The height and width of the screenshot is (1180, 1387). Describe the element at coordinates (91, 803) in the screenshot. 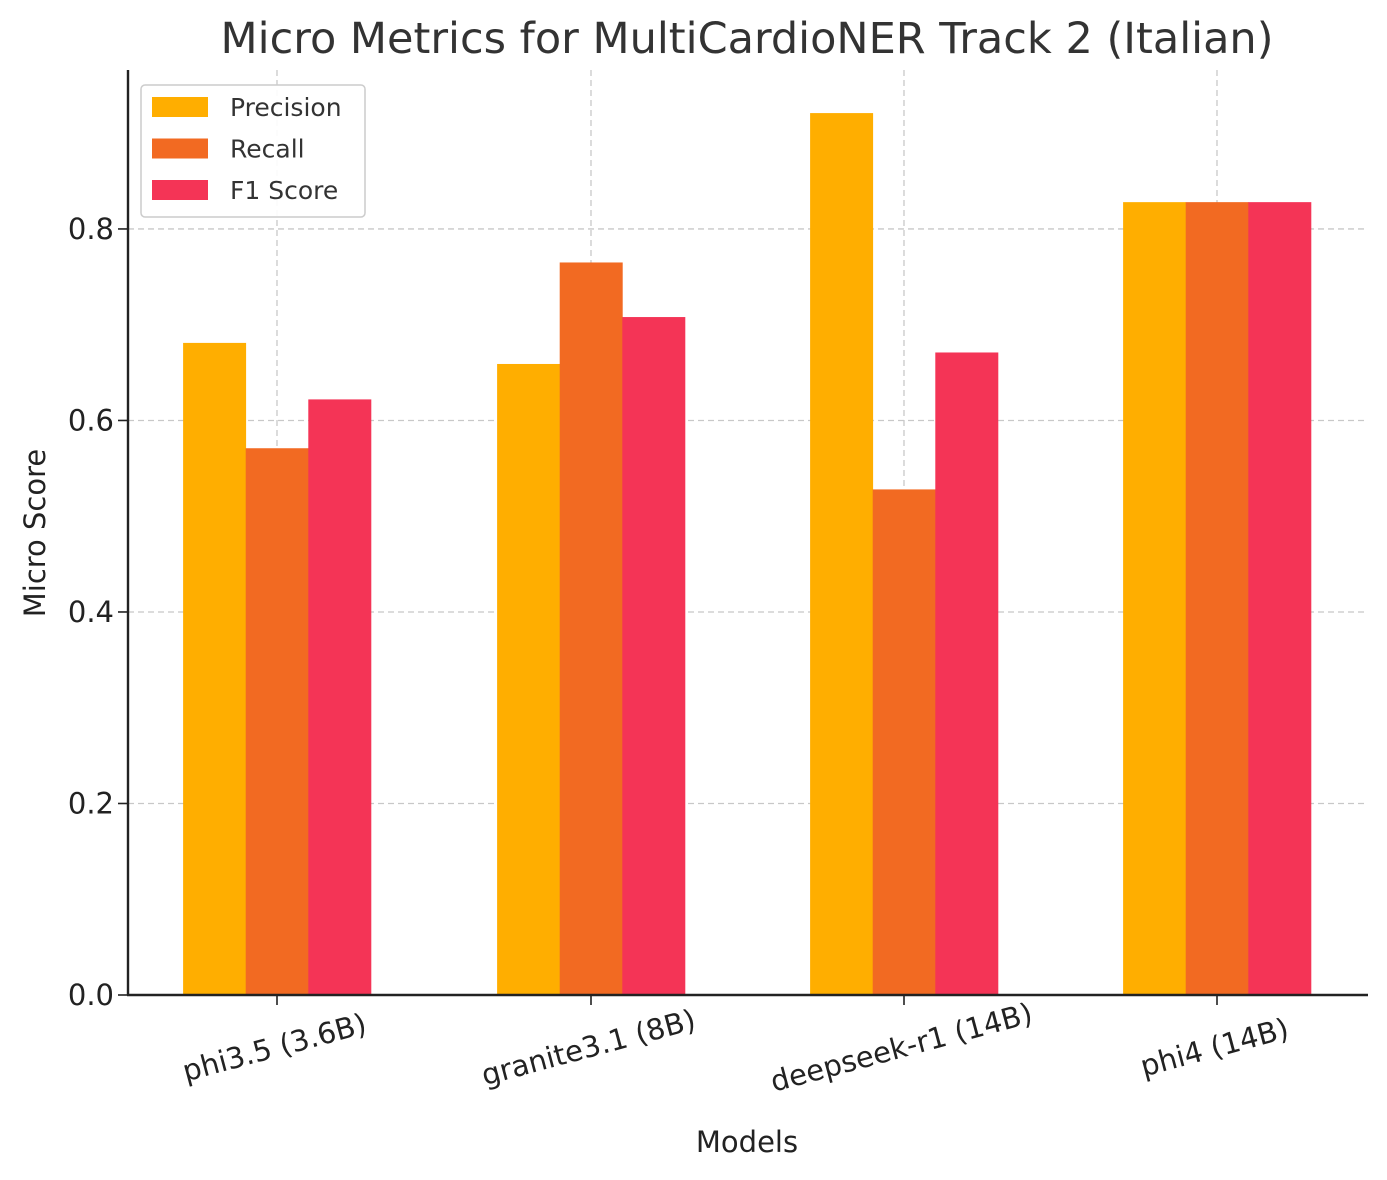

I see `y-tick-label: 0.2` at that location.